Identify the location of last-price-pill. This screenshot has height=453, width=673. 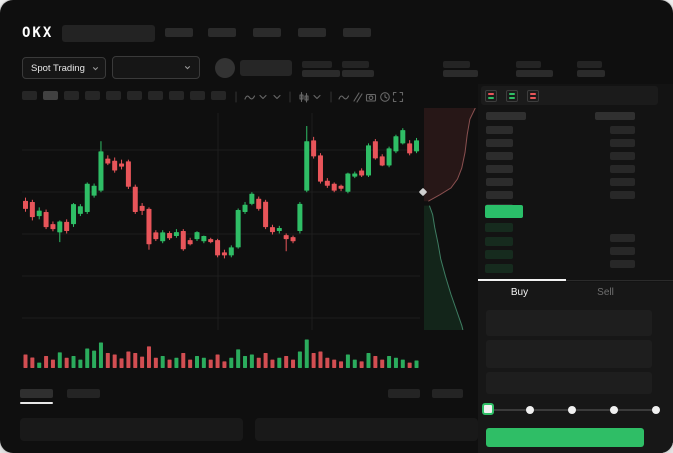
(504, 211).